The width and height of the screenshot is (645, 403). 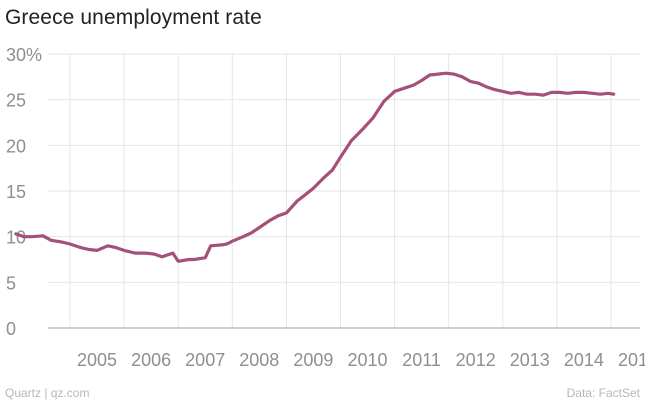 I want to click on x-tick-label: 2008, so click(x=259, y=360).